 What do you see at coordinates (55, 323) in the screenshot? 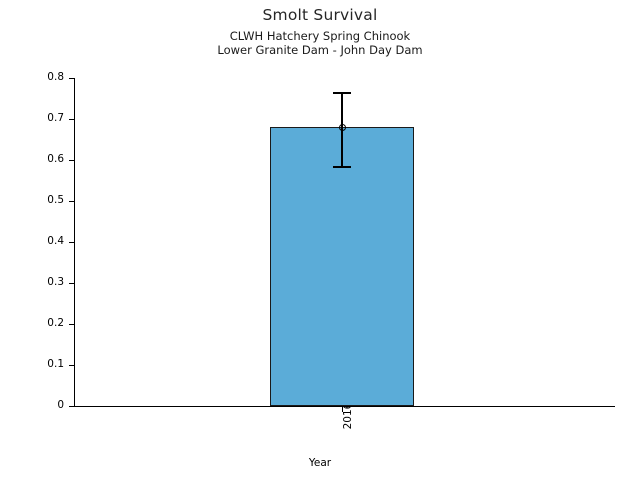
I see `y-tick-label: 0.2` at bounding box center [55, 323].